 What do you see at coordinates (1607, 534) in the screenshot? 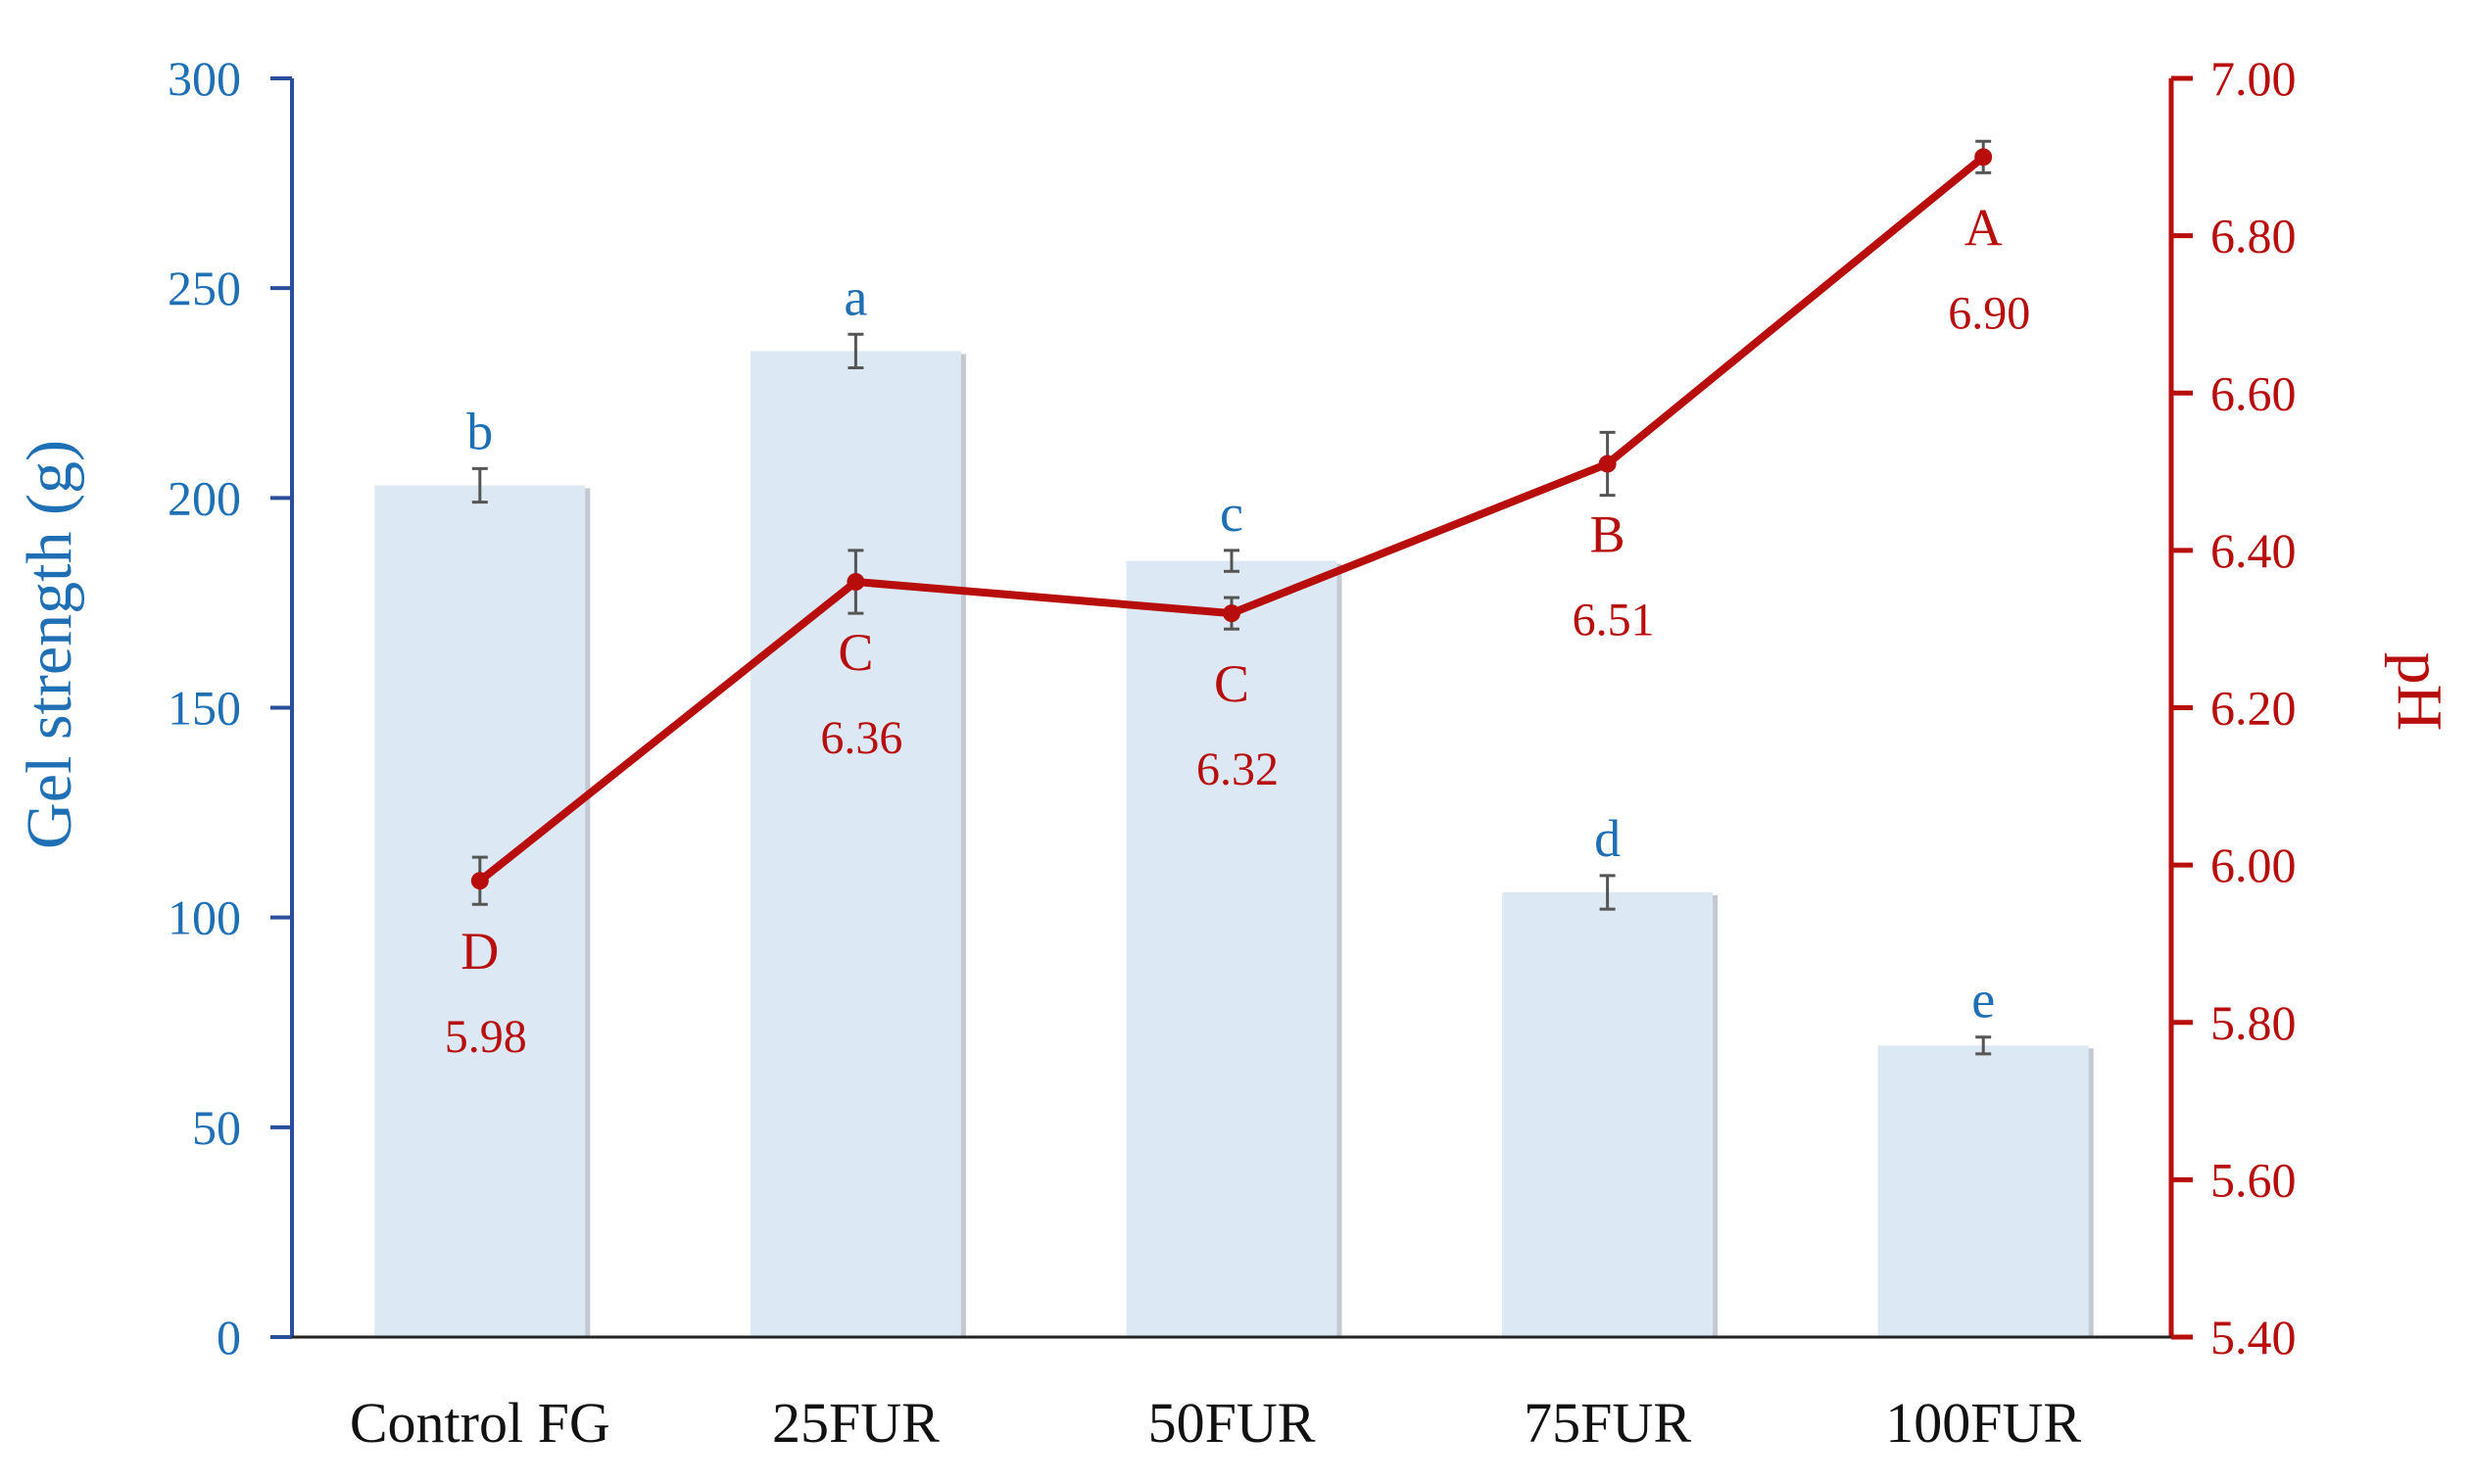
I see `ph-significance-letter: B` at bounding box center [1607, 534].